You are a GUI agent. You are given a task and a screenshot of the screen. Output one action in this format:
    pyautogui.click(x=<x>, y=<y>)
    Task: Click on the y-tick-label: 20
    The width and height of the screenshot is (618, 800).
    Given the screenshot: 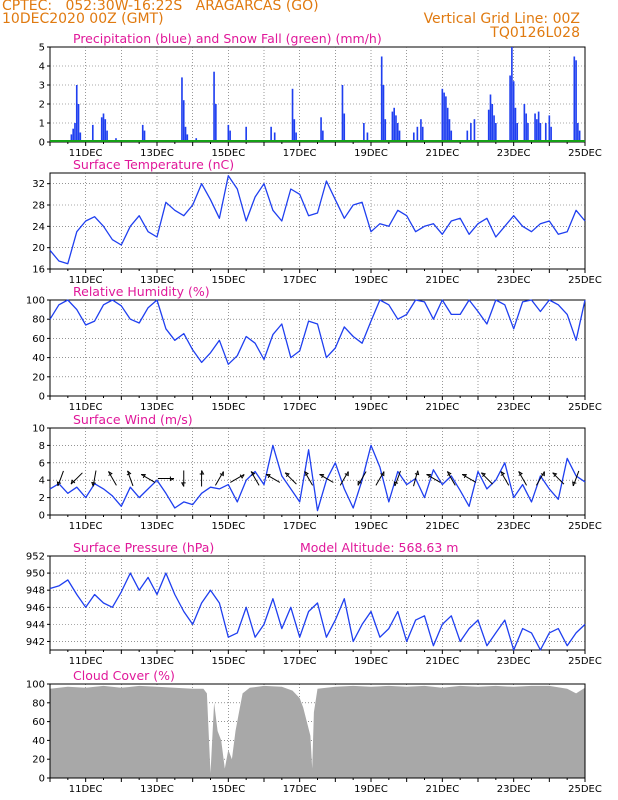 What is the action you would take?
    pyautogui.click(x=38, y=760)
    